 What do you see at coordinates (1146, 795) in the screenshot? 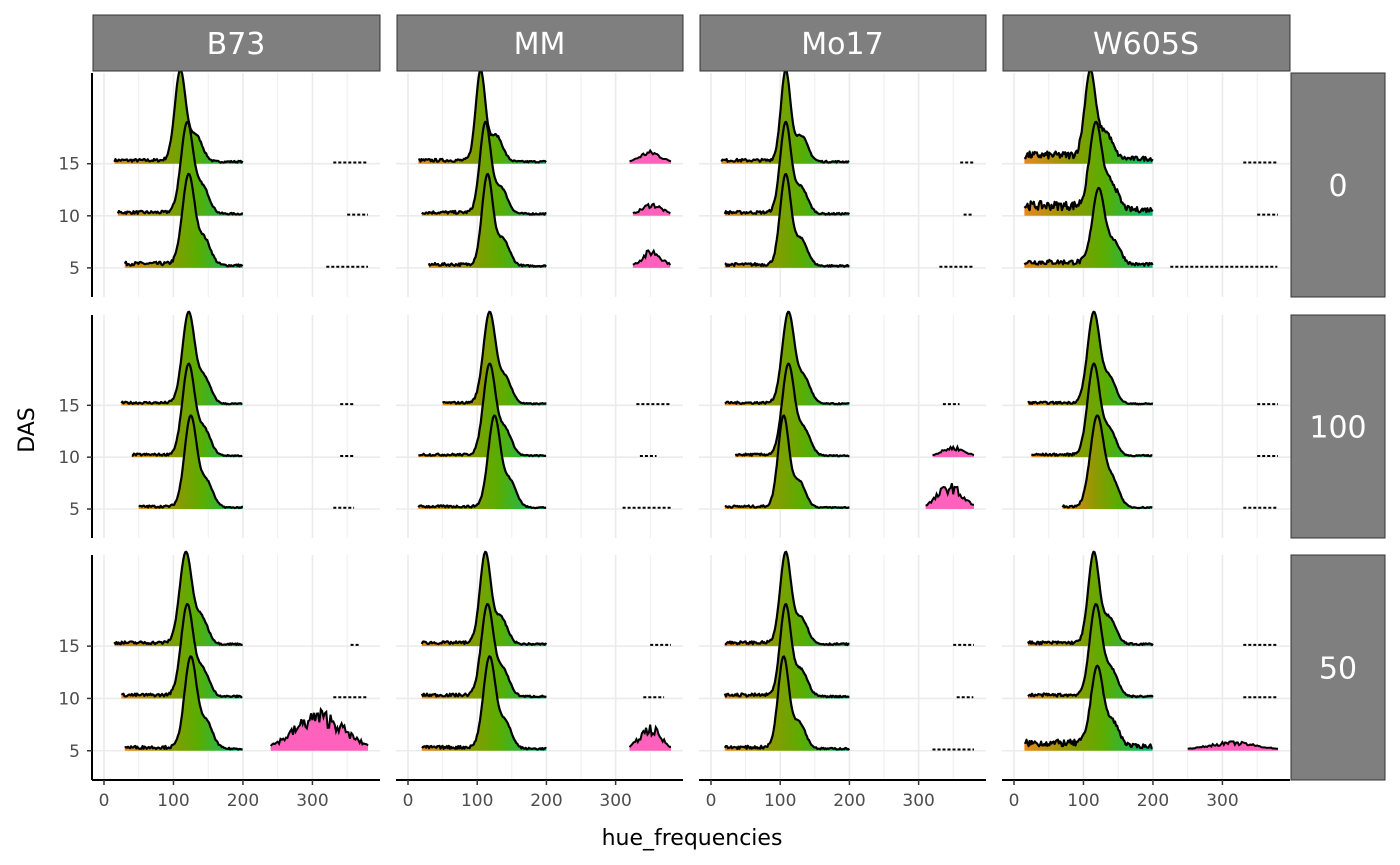
I see `x-axis-col-W605S: 0 100 200 300` at bounding box center [1146, 795].